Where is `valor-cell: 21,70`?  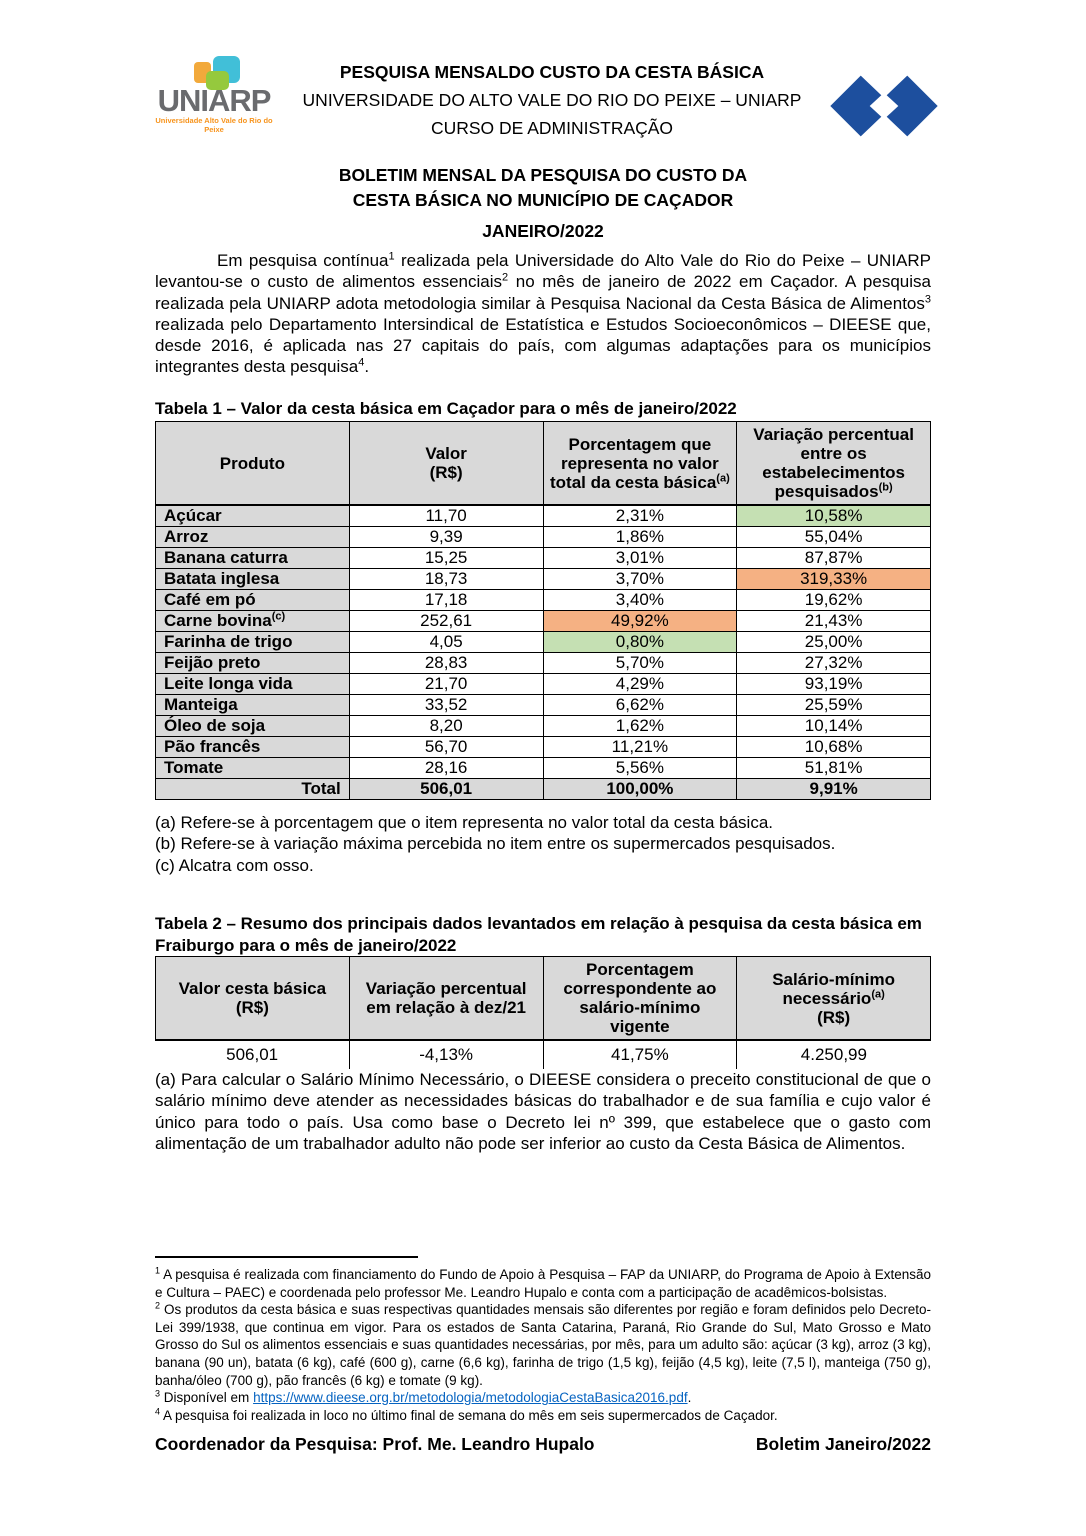 valor-cell: 21,70 is located at coordinates (446, 684).